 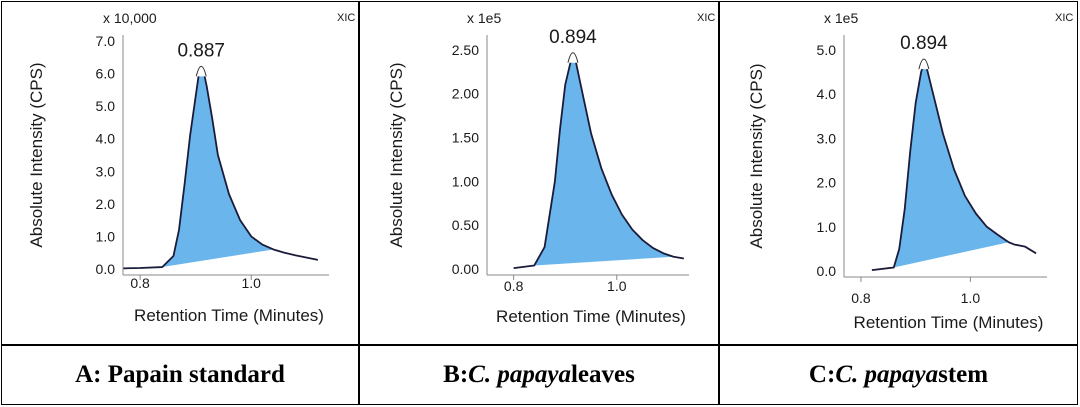 I want to click on caption-c-italic: C. papaya, so click(x=887, y=374).